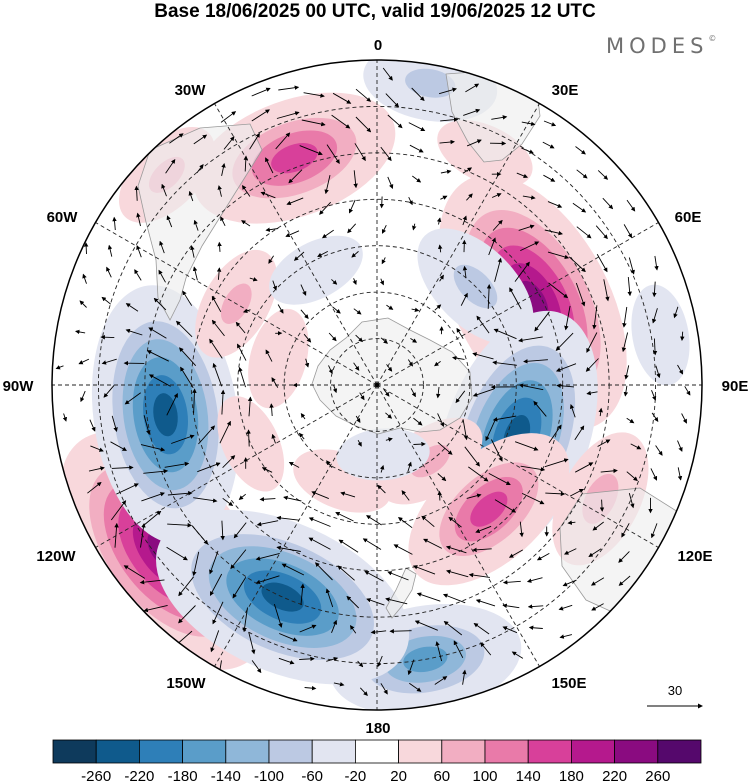 The image size is (750, 783). Describe the element at coordinates (186, 683) in the screenshot. I see `lon-label-150w: 150W` at that location.